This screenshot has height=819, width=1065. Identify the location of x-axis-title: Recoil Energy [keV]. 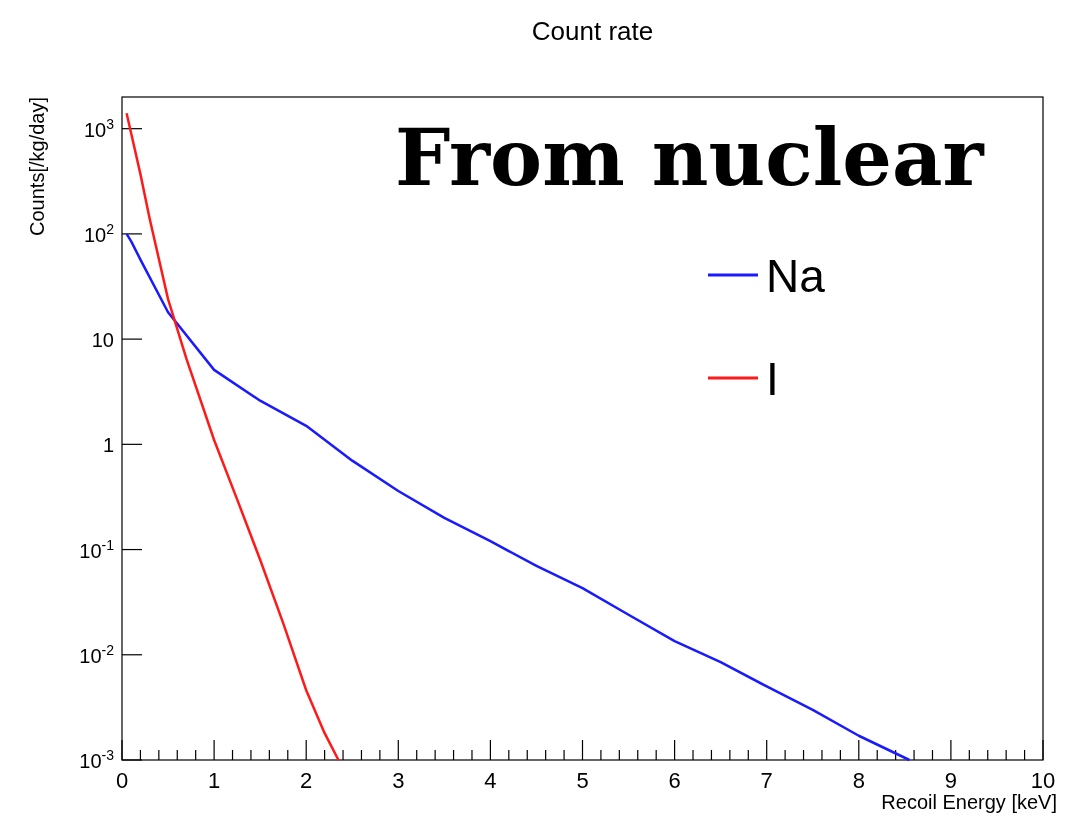
(969, 802).